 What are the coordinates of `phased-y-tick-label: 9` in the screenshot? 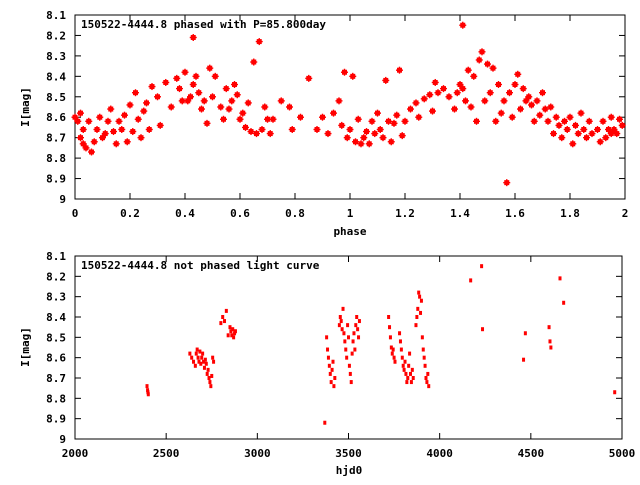 It's located at (62, 199).